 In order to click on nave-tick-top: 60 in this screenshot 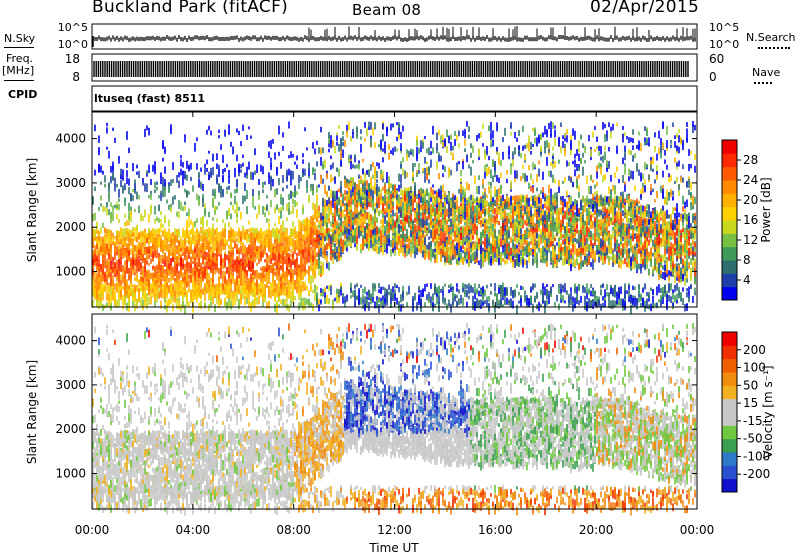, I will do `click(716, 59)`.